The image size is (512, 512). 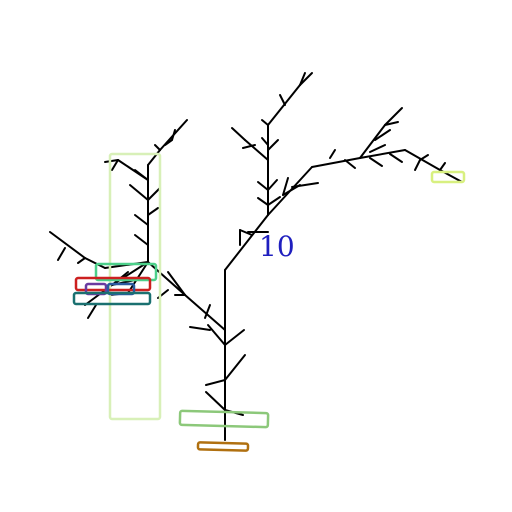 What do you see at coordinates (126, 272) in the screenshot?
I see `mint-box` at bounding box center [126, 272].